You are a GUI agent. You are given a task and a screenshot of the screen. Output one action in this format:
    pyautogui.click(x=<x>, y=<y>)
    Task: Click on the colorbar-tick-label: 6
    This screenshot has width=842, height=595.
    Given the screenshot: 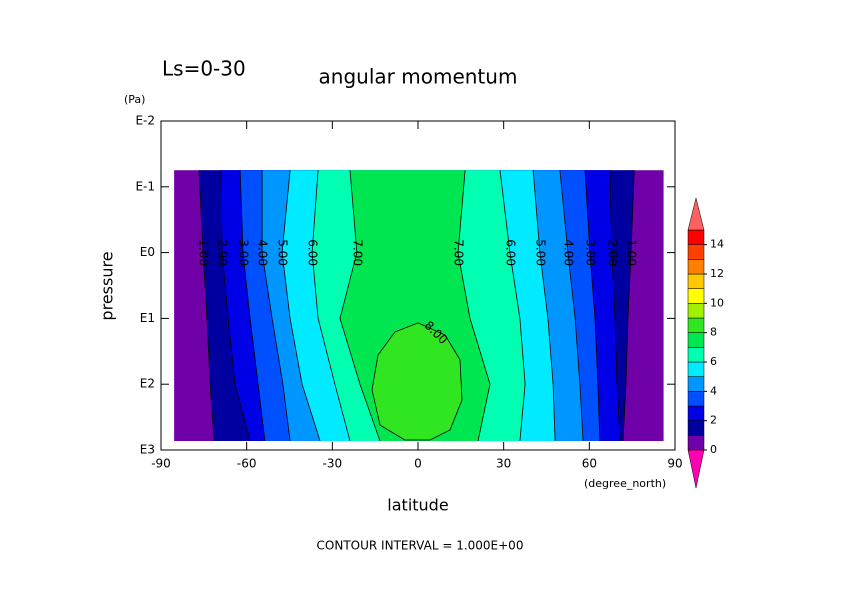 What is the action you would take?
    pyautogui.click(x=713, y=361)
    